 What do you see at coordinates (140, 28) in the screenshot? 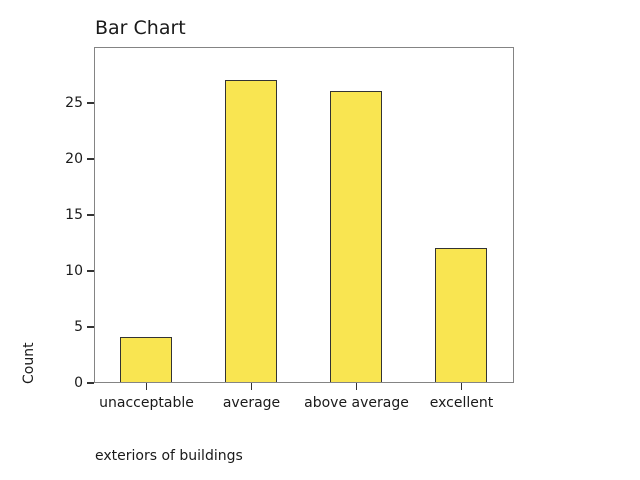
I see `chart-title: Bar Chart` at bounding box center [140, 28].